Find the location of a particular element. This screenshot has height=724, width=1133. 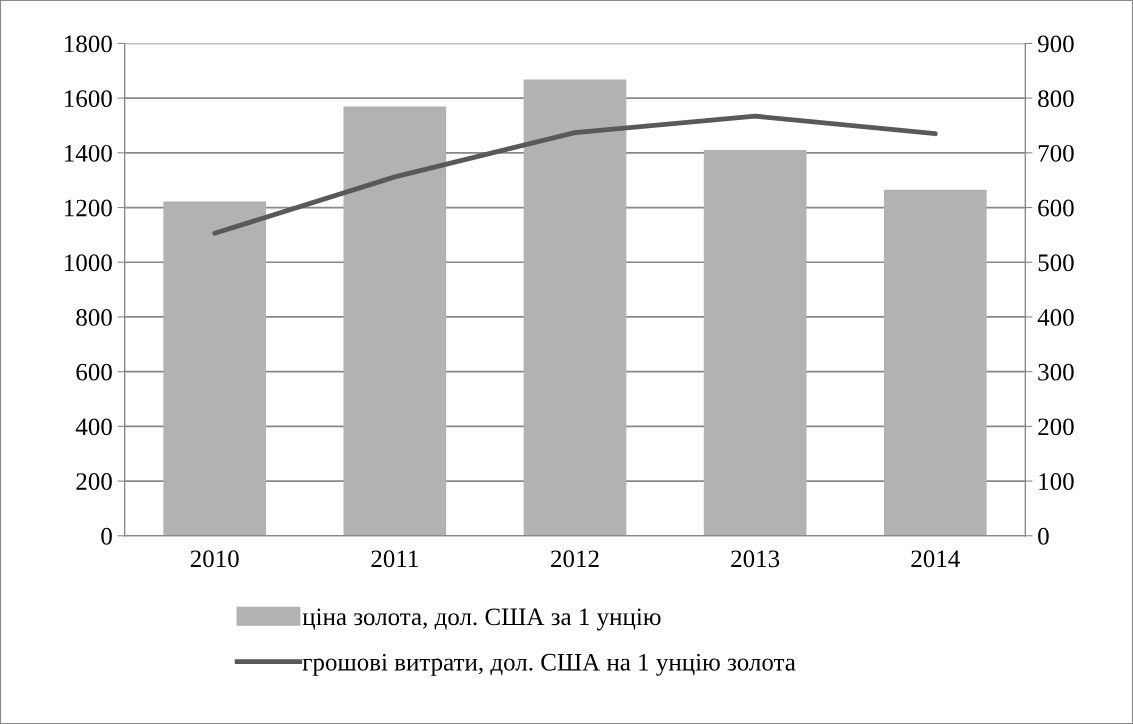

x-tick-label: 2010 is located at coordinates (214, 559).